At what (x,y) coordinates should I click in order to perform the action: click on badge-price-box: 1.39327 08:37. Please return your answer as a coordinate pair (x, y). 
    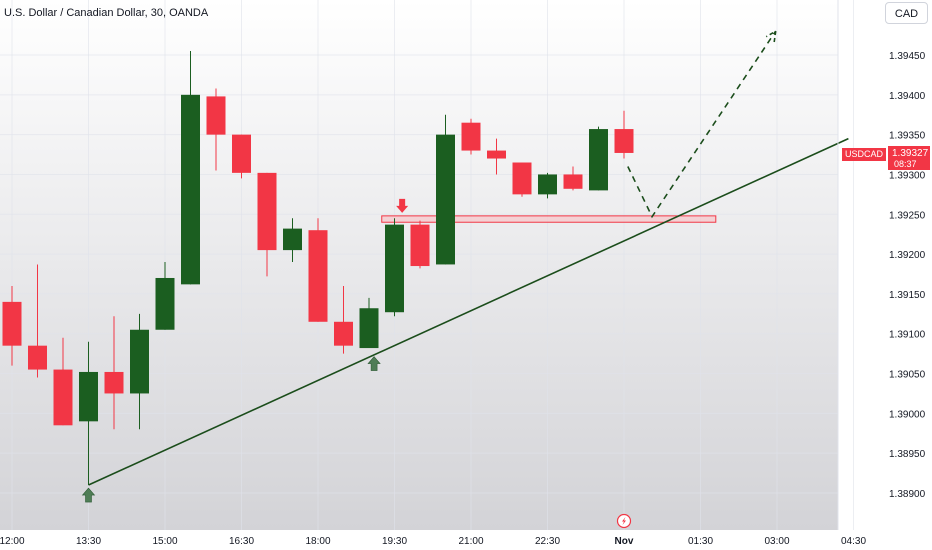
    Looking at the image, I should click on (909, 158).